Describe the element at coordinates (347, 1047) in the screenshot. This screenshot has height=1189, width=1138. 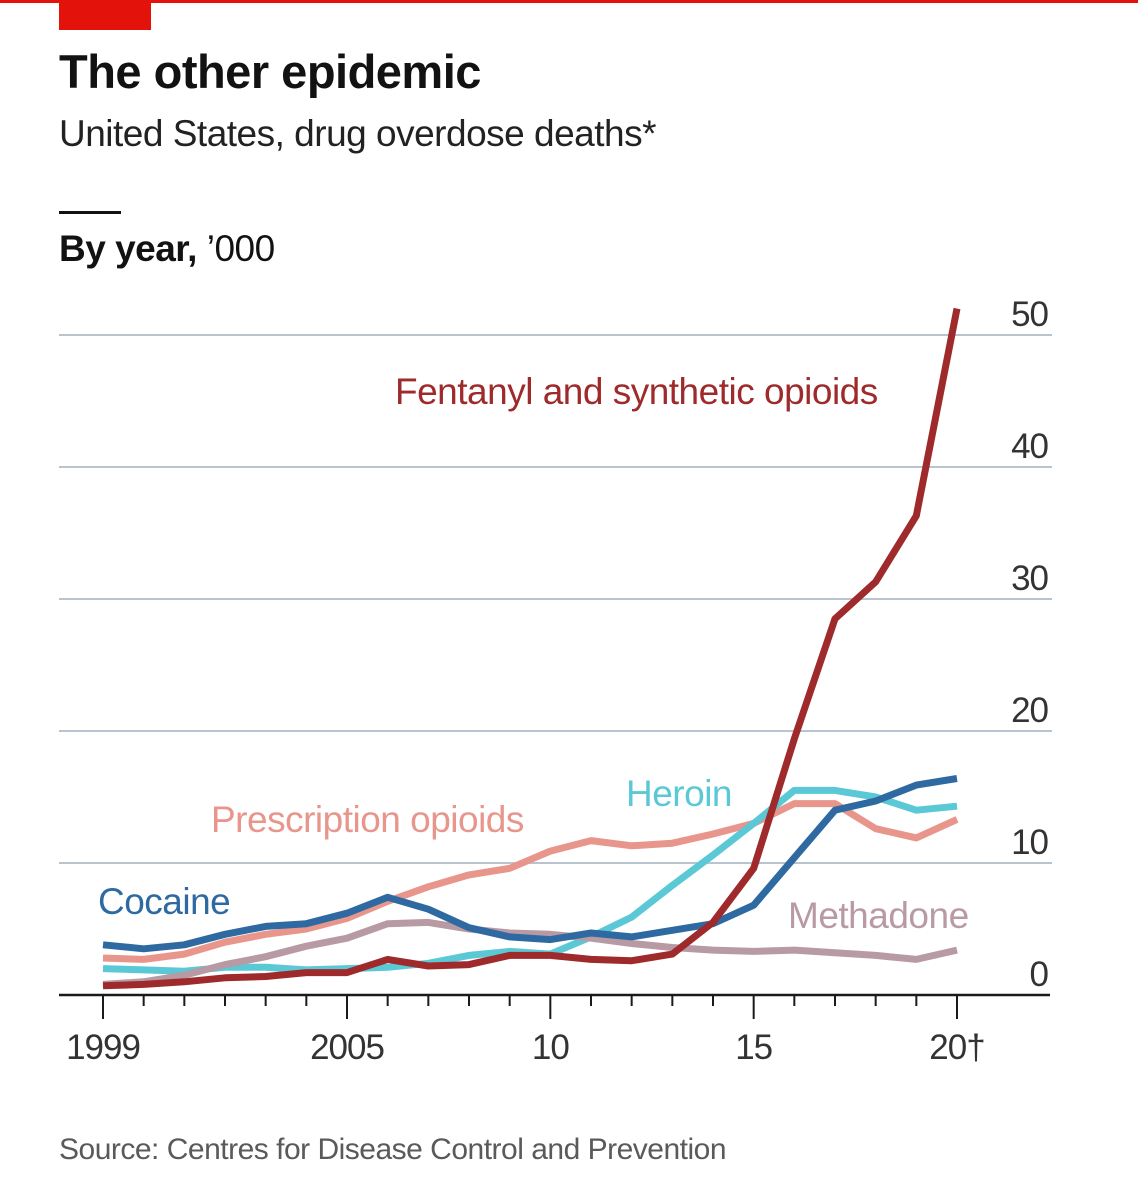
I see `x-tick-label-2005: 2005` at that location.